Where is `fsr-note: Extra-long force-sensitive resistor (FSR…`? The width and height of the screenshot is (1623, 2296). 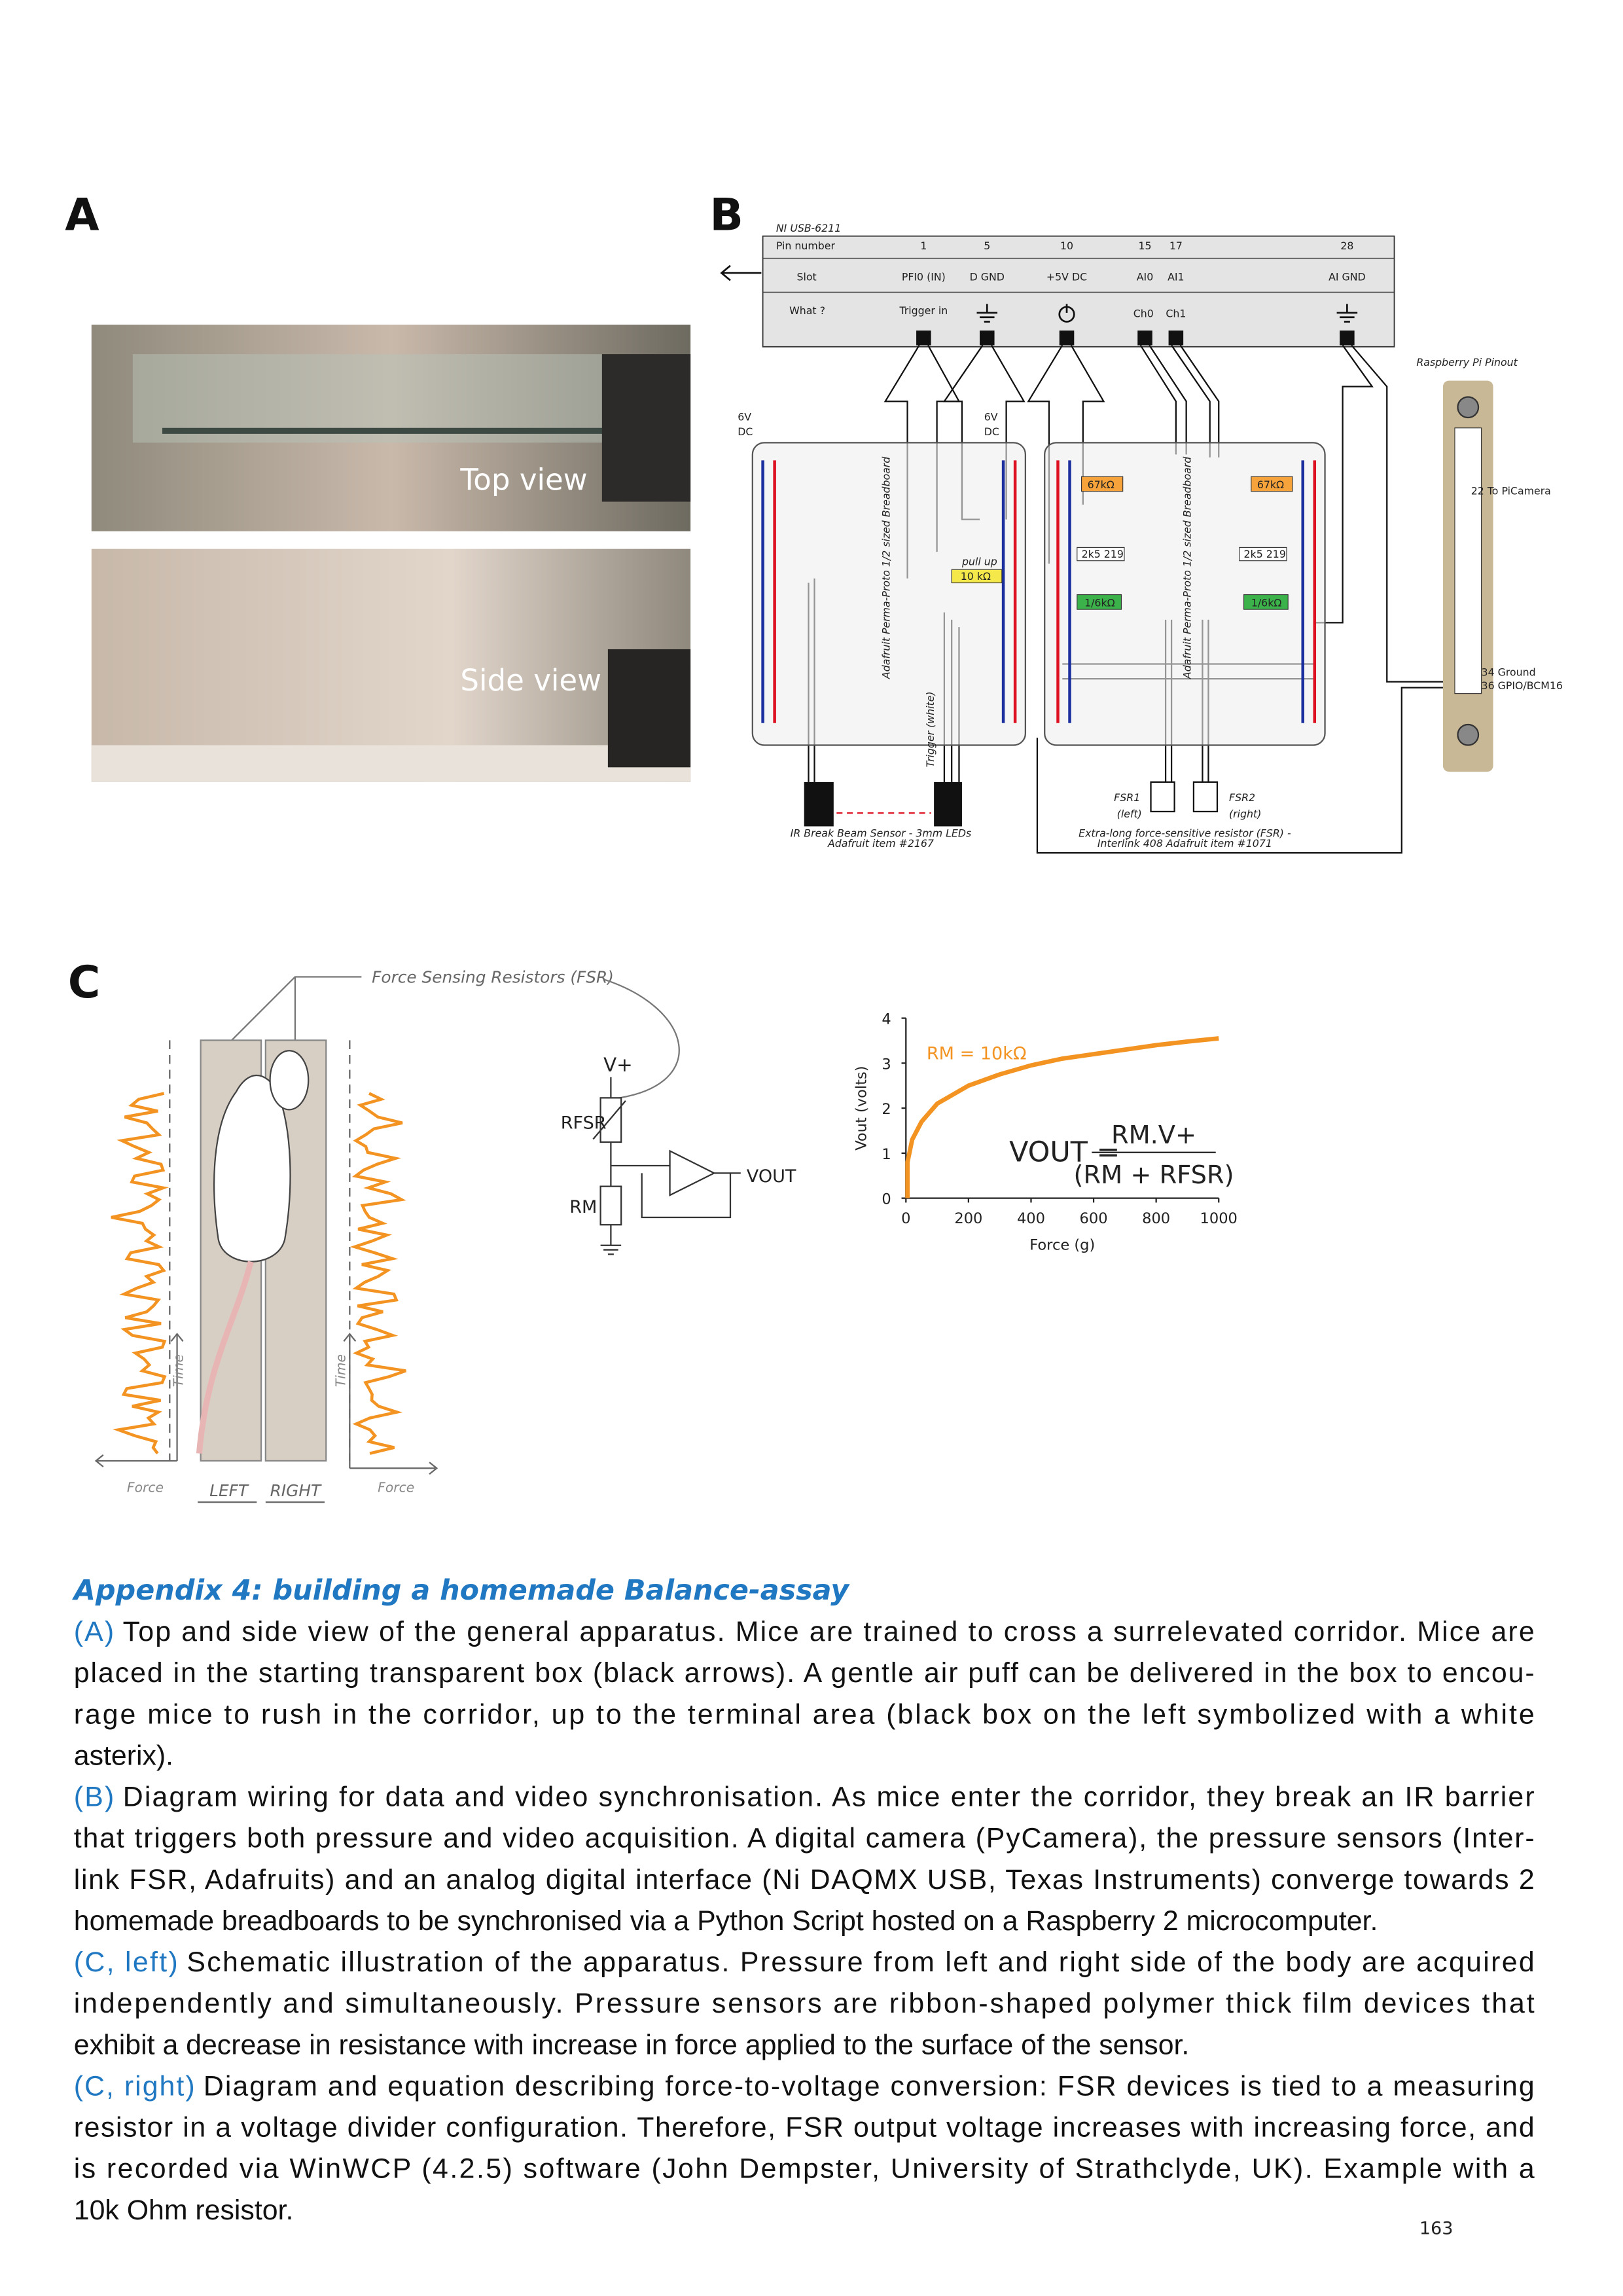
fsr-note: Extra-long force-sensitive resistor (FSR… is located at coordinates (1185, 833).